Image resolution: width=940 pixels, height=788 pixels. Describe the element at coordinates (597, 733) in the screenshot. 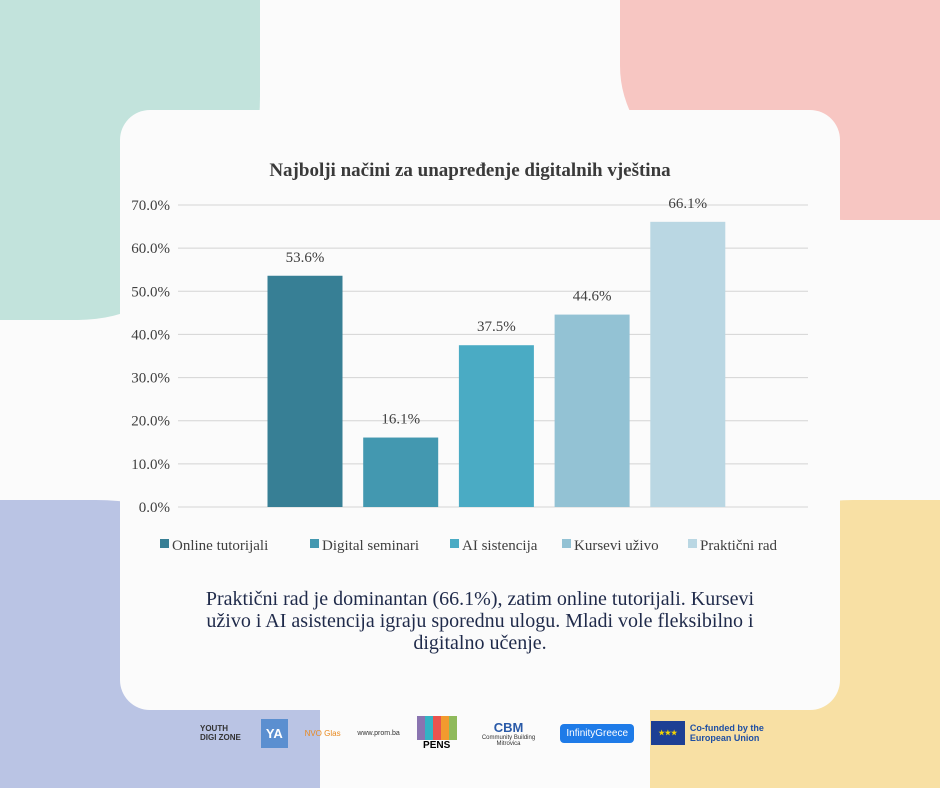

I see `infinity-greece-logo: InfinityGreece` at that location.